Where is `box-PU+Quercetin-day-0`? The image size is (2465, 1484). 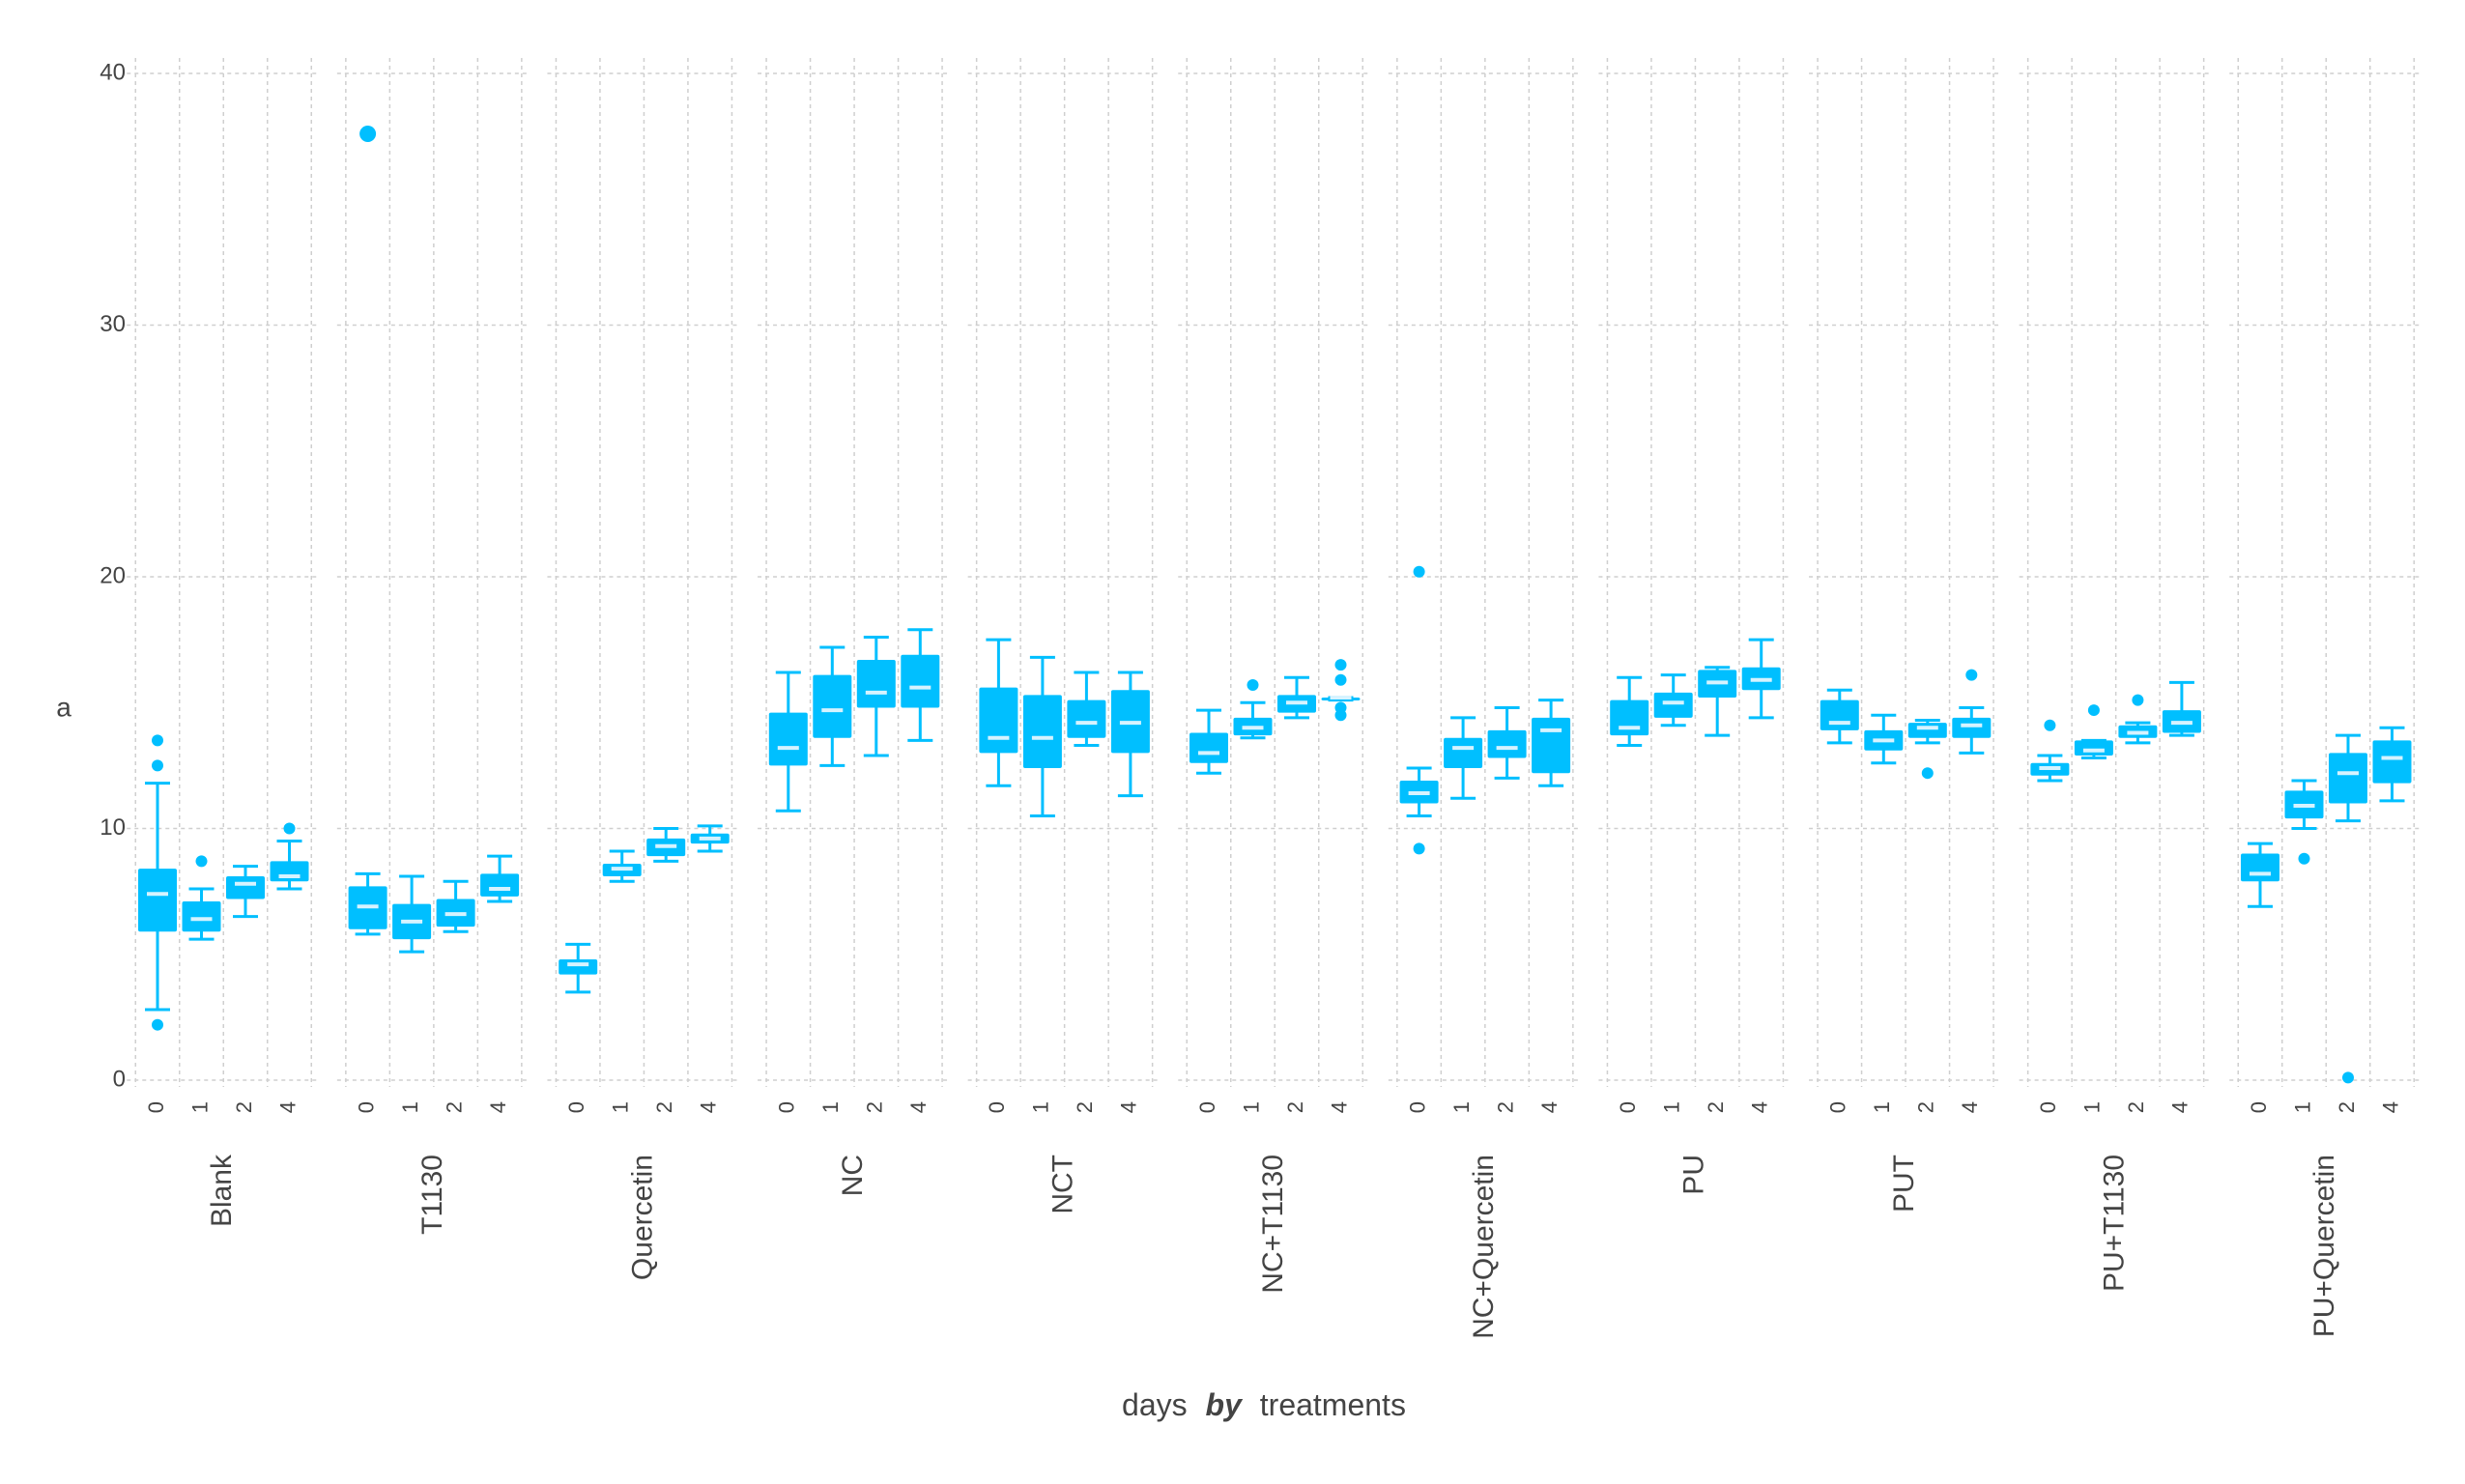 box-PU+Quercetin-day-0 is located at coordinates (2260, 867).